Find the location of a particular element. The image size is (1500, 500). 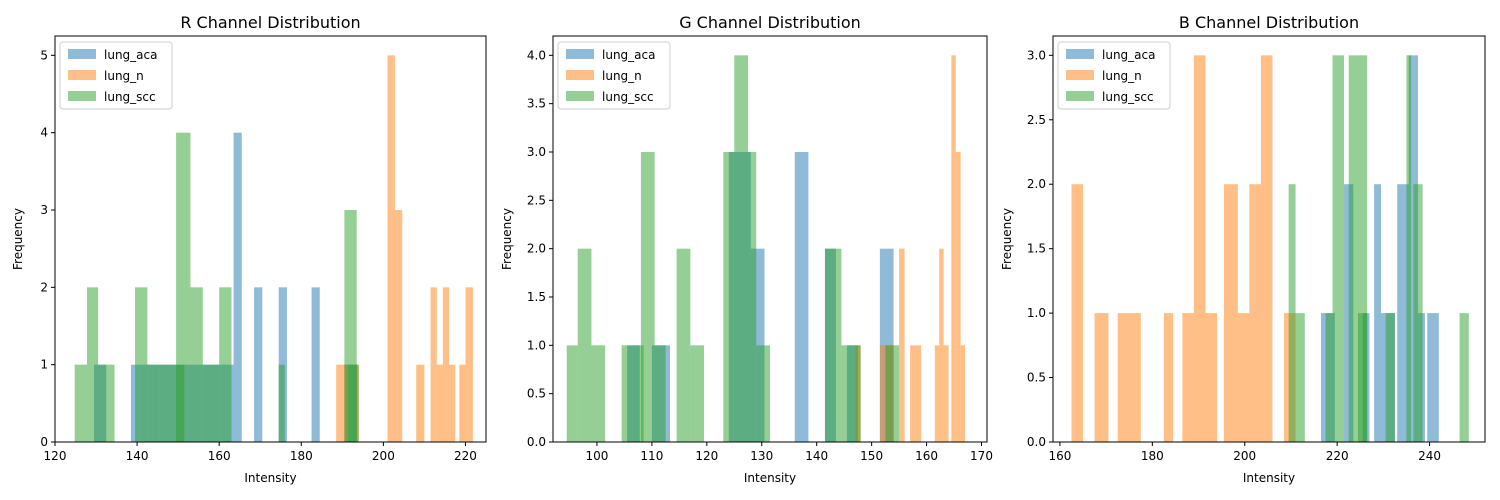

y-tick-label: 1.0 is located at coordinates (536, 345).